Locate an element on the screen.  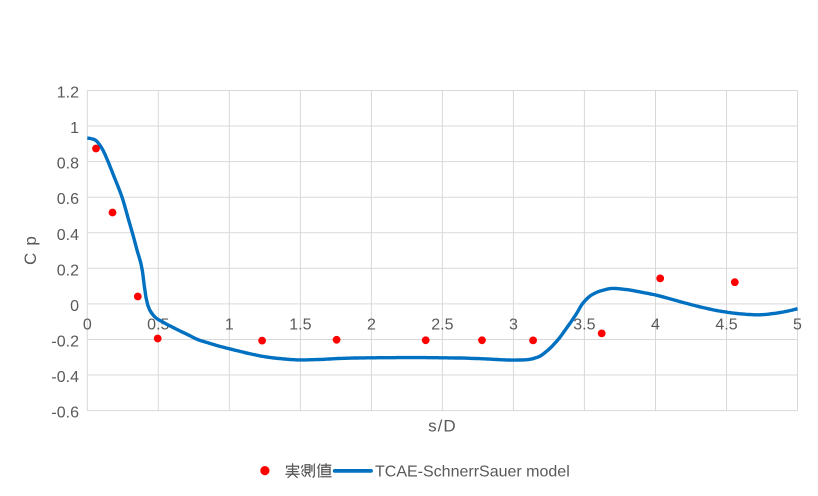
svg-text: 1.2 is located at coordinates (68, 93).